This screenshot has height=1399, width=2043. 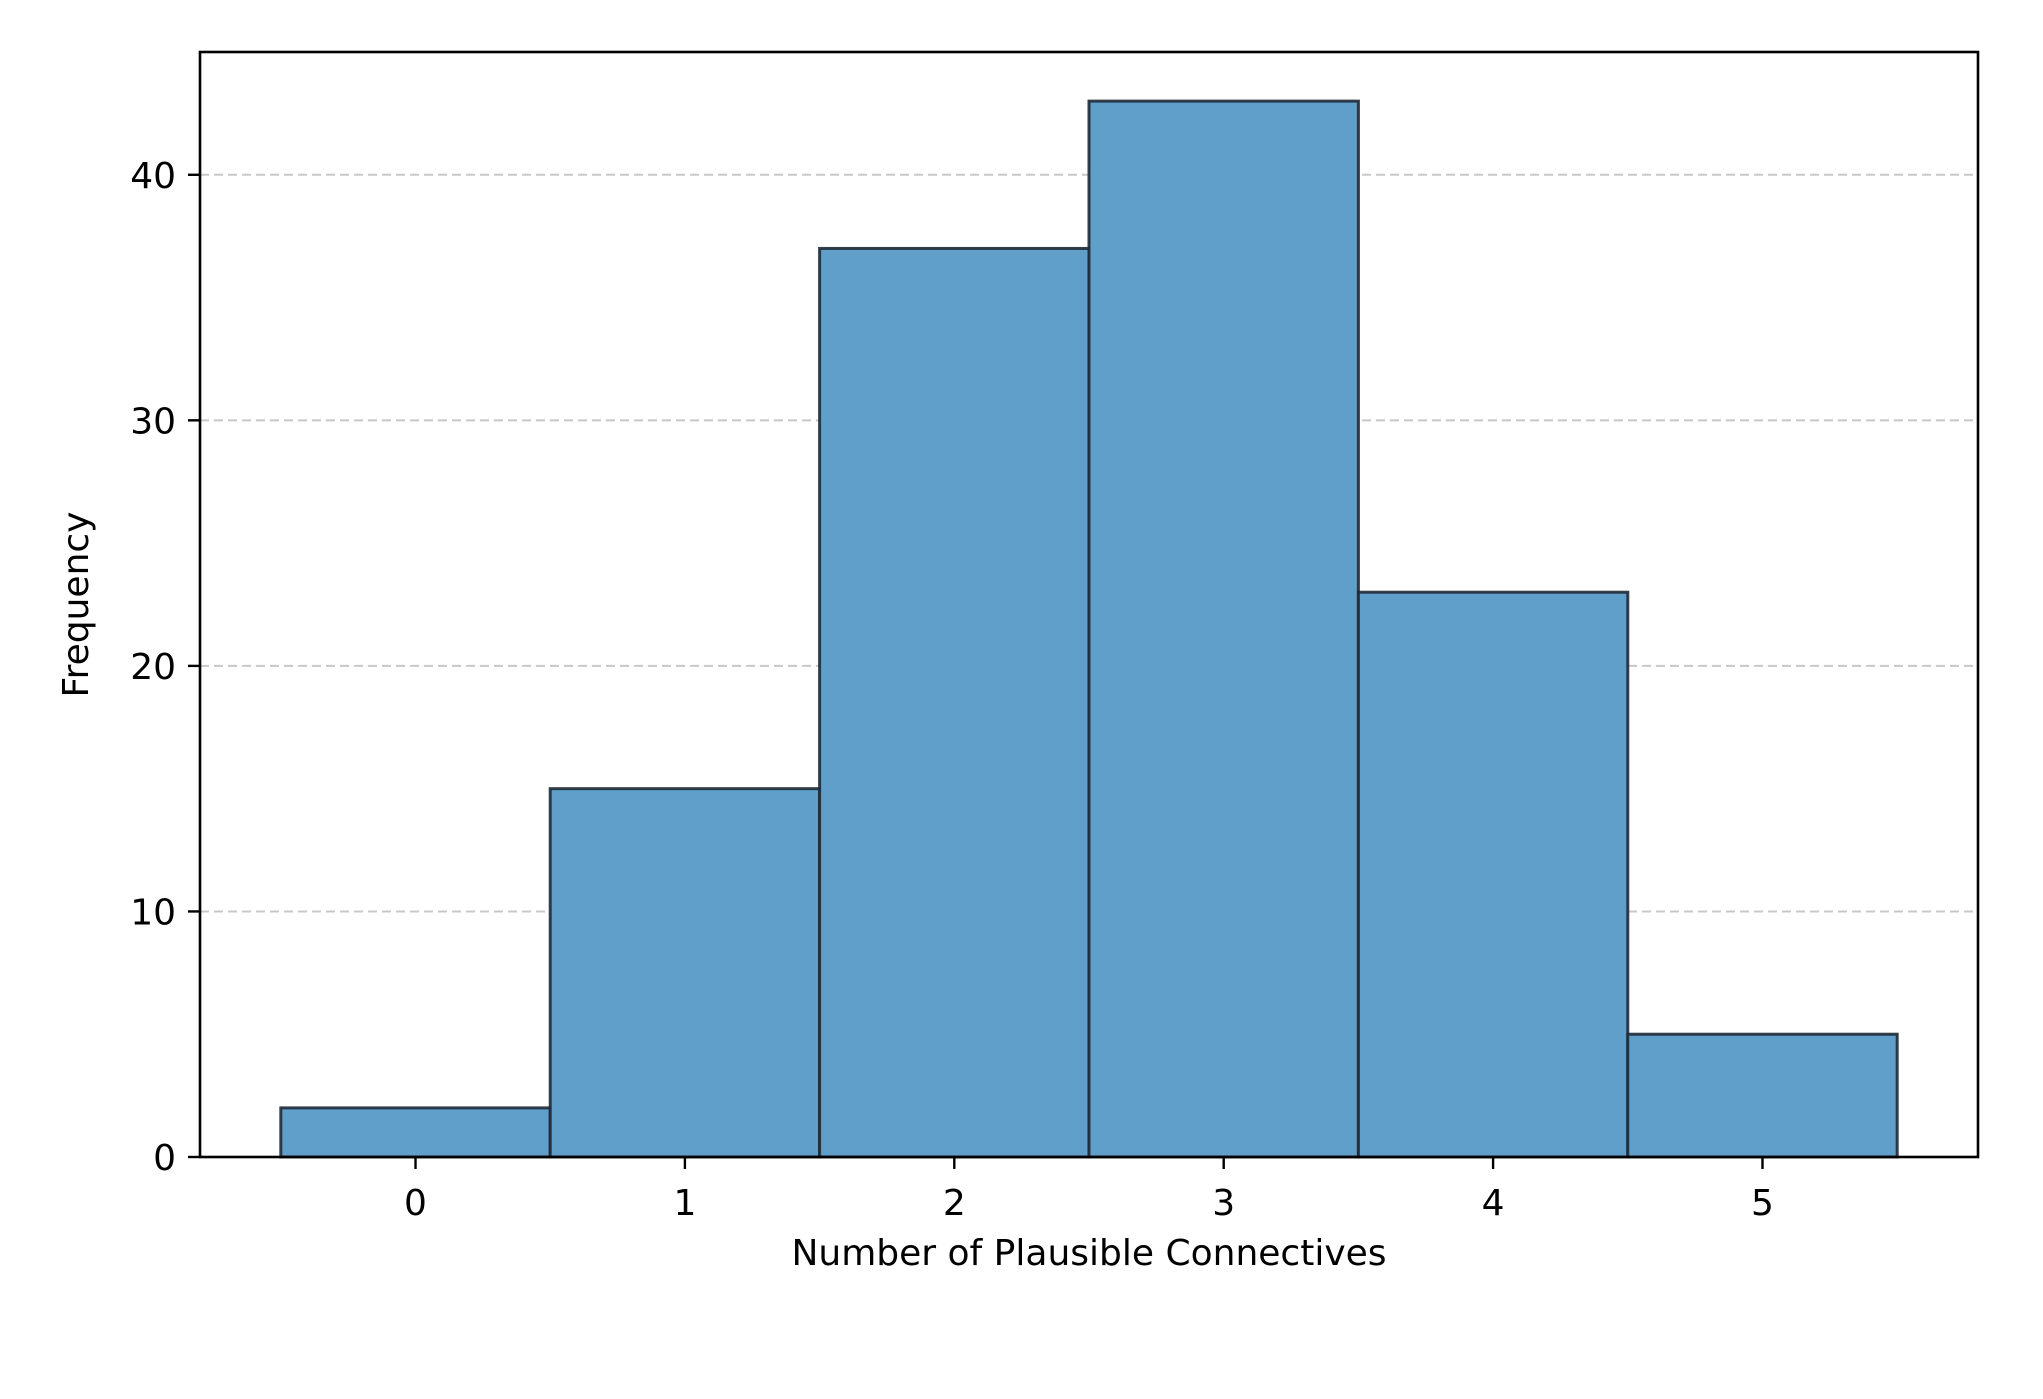 I want to click on x-tick-label: 5, so click(x=1762, y=1203).